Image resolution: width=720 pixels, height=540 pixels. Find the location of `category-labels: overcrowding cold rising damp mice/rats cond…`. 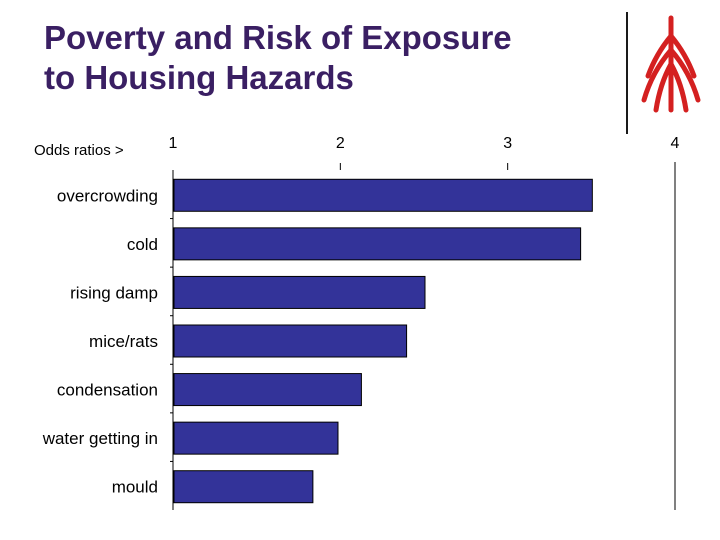

category-labels: overcrowding cold rising damp mice/rats cond… is located at coordinates (100, 341).